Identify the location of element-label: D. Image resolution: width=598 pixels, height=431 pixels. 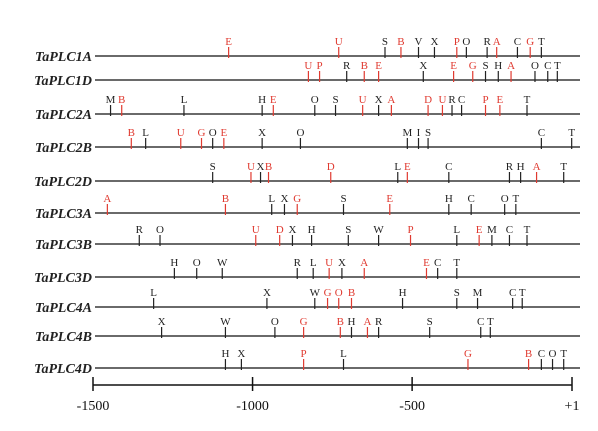
(428, 100).